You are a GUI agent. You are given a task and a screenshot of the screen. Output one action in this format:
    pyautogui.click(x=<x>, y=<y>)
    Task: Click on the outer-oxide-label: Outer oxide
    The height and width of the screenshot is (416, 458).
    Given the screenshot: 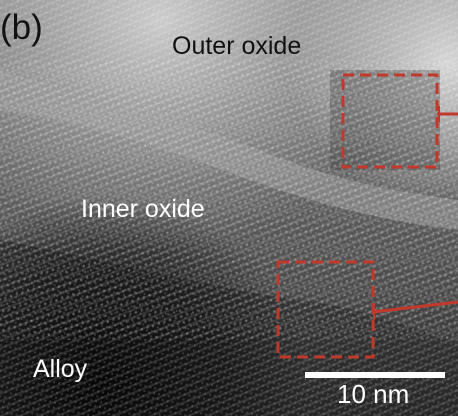 What is the action you would take?
    pyautogui.click(x=237, y=46)
    